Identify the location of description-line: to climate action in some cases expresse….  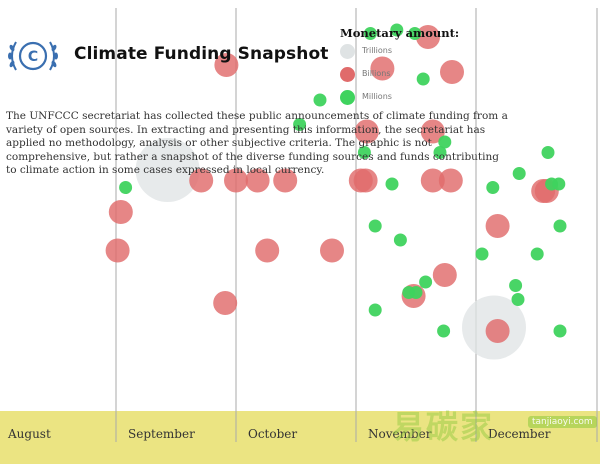
(165, 170).